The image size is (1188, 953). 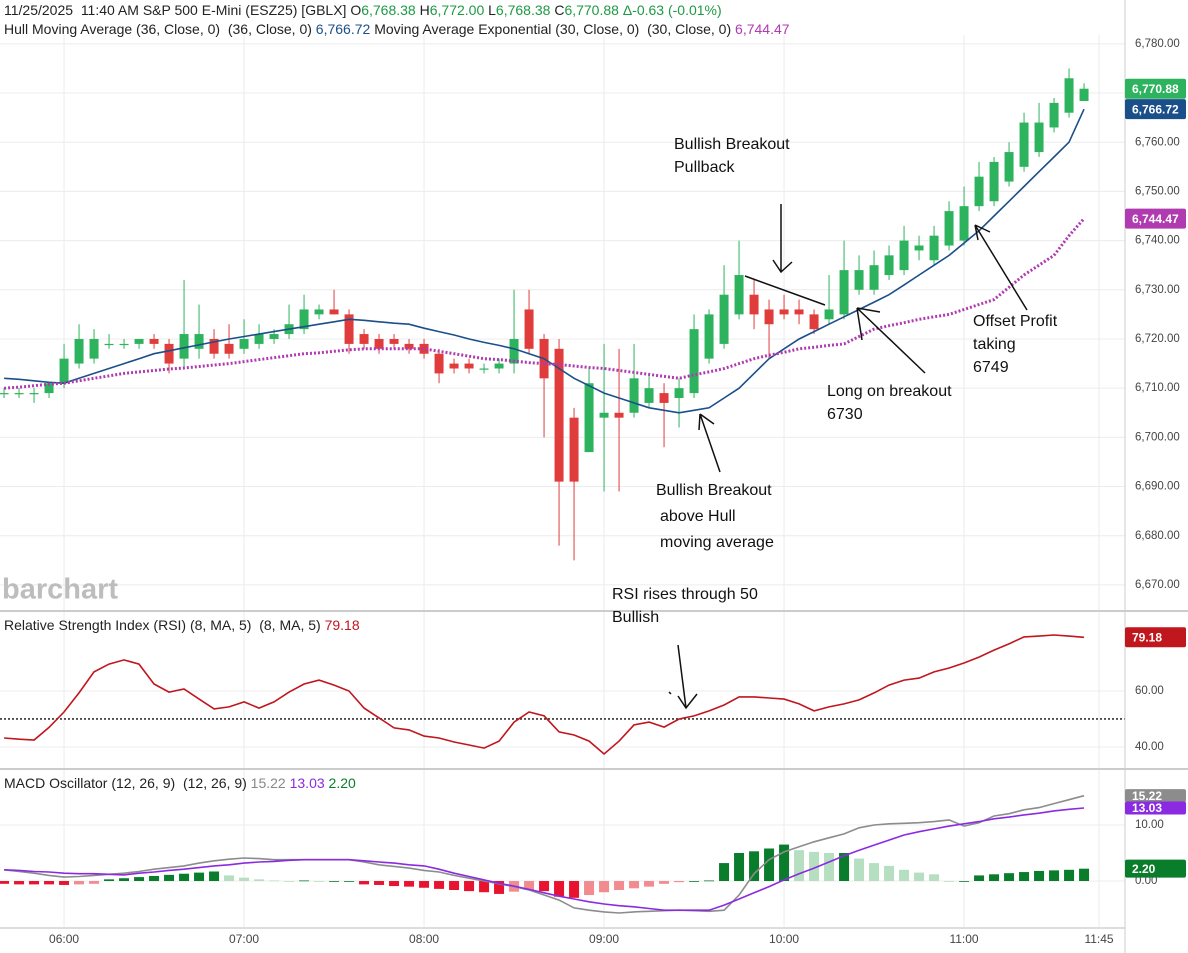 What do you see at coordinates (1001, 267) in the screenshot?
I see `arrow` at bounding box center [1001, 267].